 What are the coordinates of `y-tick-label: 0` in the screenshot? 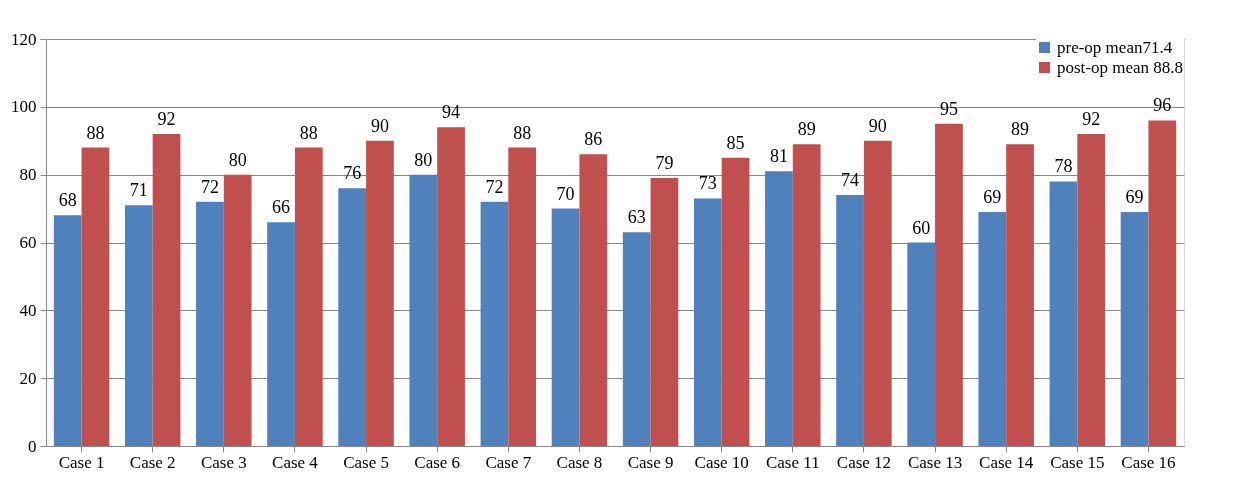 It's located at (32, 446).